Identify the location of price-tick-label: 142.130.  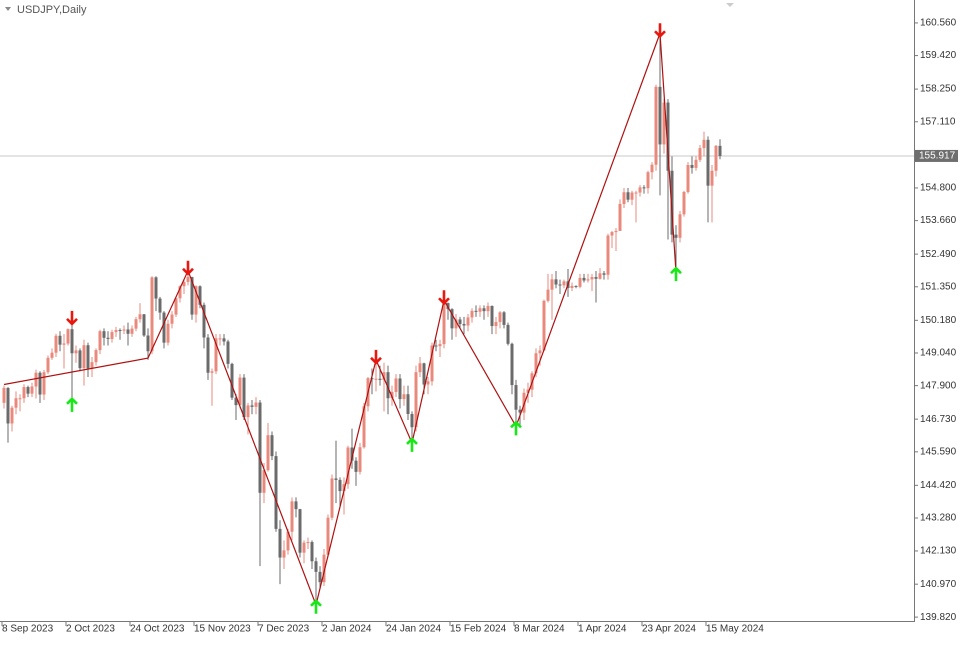
(938, 551).